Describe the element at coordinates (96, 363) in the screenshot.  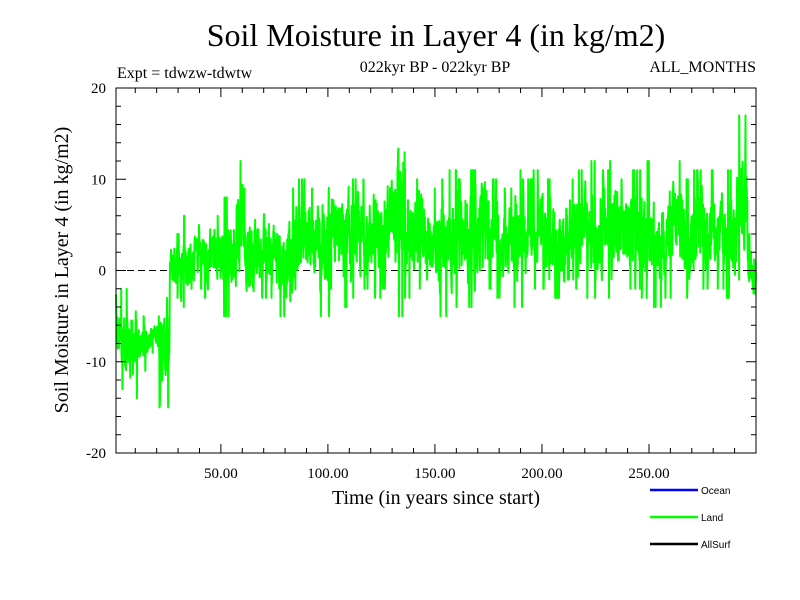
I see `y-tick-label: -10` at that location.